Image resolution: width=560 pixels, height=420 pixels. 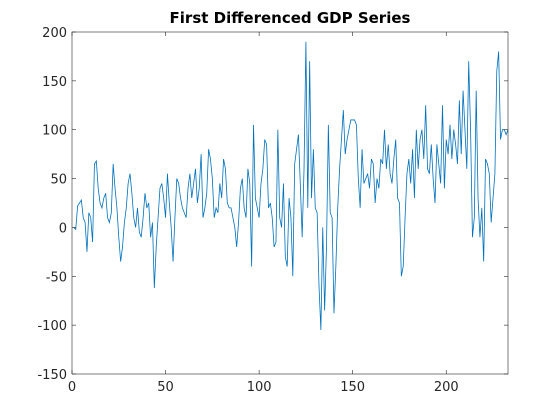 What do you see at coordinates (72, 387) in the screenshot?
I see `x-tick-label: 0` at bounding box center [72, 387].